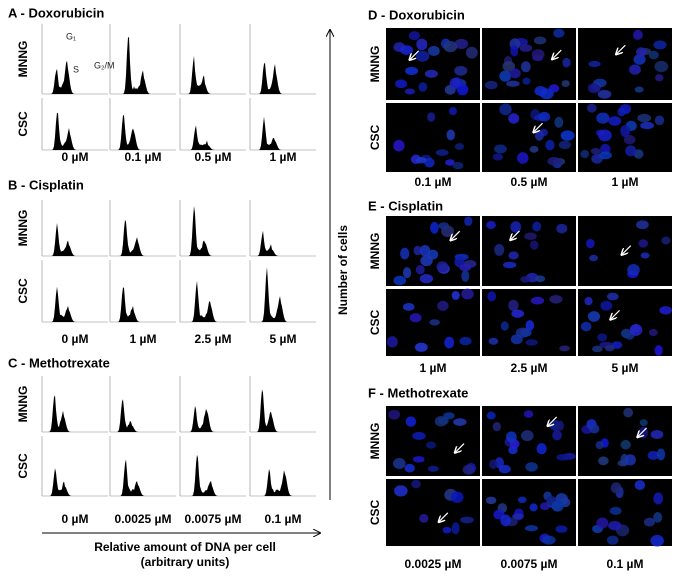  Describe the element at coordinates (283, 157) in the screenshot. I see `dose-label: 1 µM` at that location.